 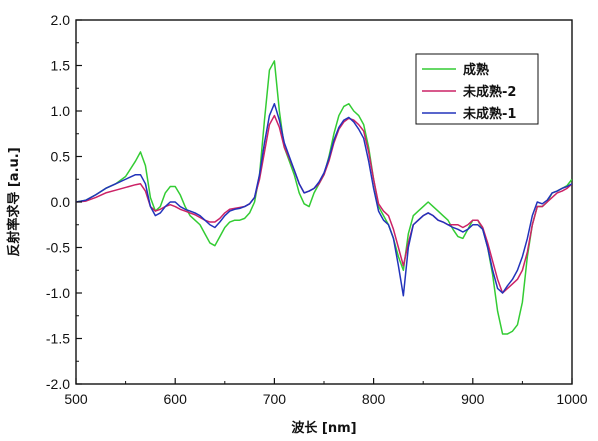 What do you see at coordinates (61, 202) in the screenshot?
I see `y-tick-label-4: 0.0` at bounding box center [61, 202].